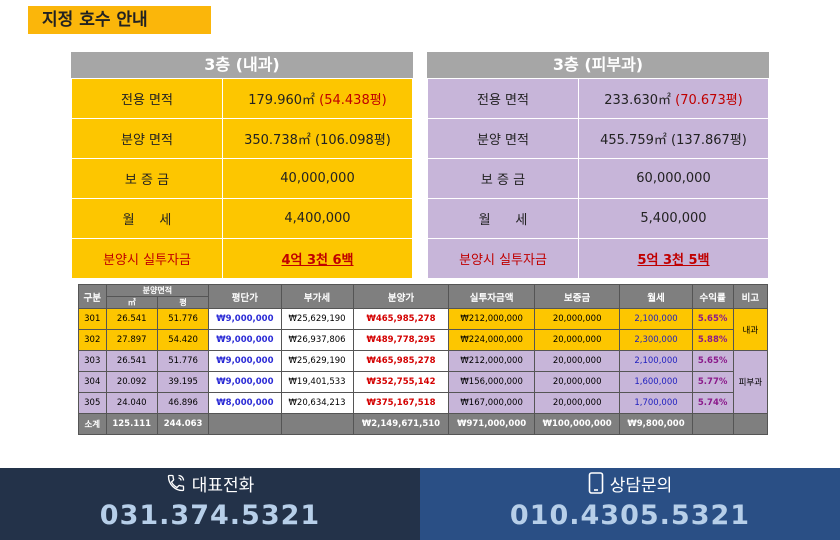 This screenshot has width=840, height=540. Describe the element at coordinates (317, 403) in the screenshot. I see `cell-vat: ₩20,634,213` at that location.